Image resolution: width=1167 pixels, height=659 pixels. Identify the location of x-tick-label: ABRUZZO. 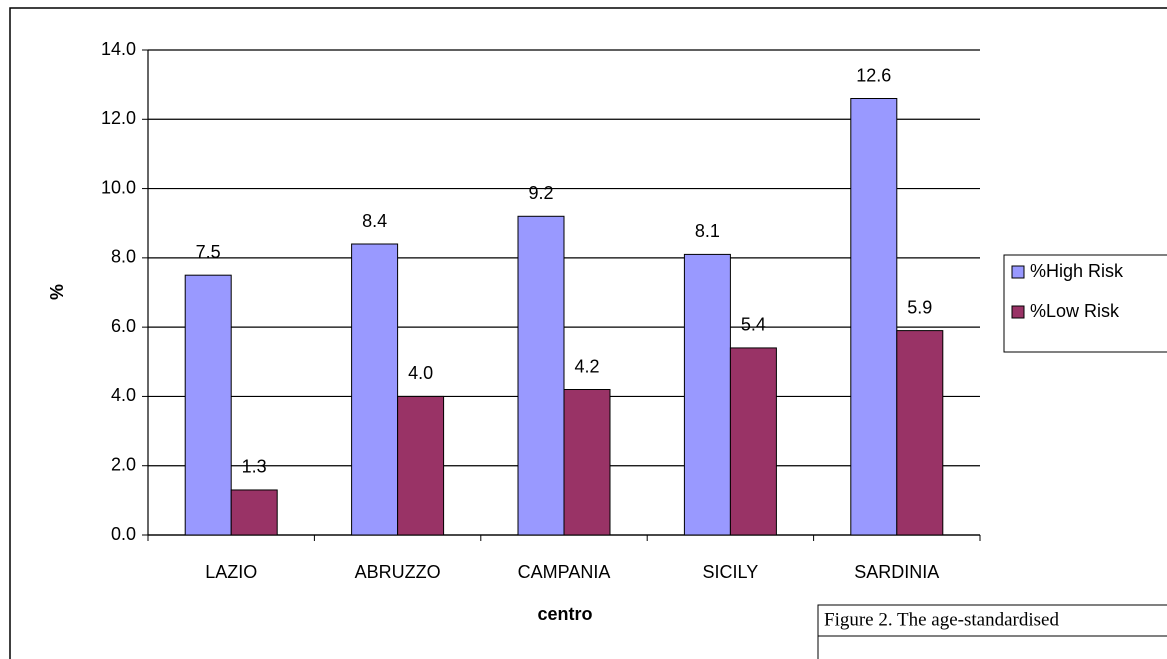
(398, 572).